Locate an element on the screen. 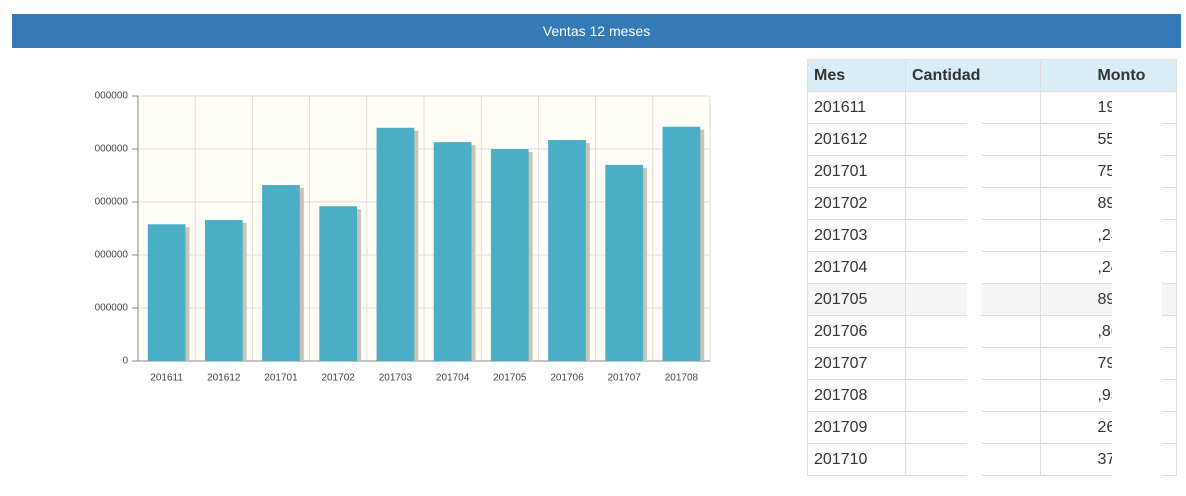 Image resolution: width=1186 pixels, height=496 pixels. table-cell: 201611 is located at coordinates (856, 107).